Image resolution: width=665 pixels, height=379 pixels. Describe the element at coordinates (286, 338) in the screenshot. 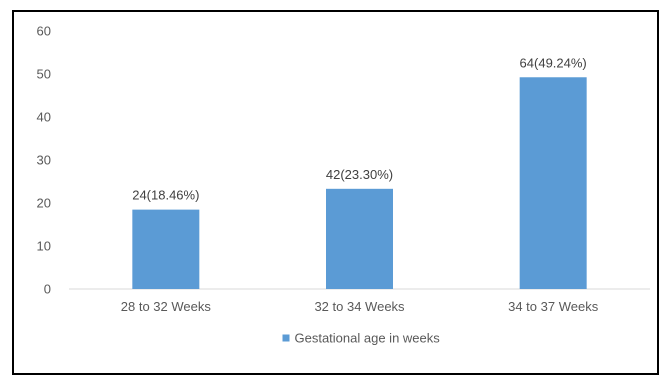

I see `legend-swatch` at that location.